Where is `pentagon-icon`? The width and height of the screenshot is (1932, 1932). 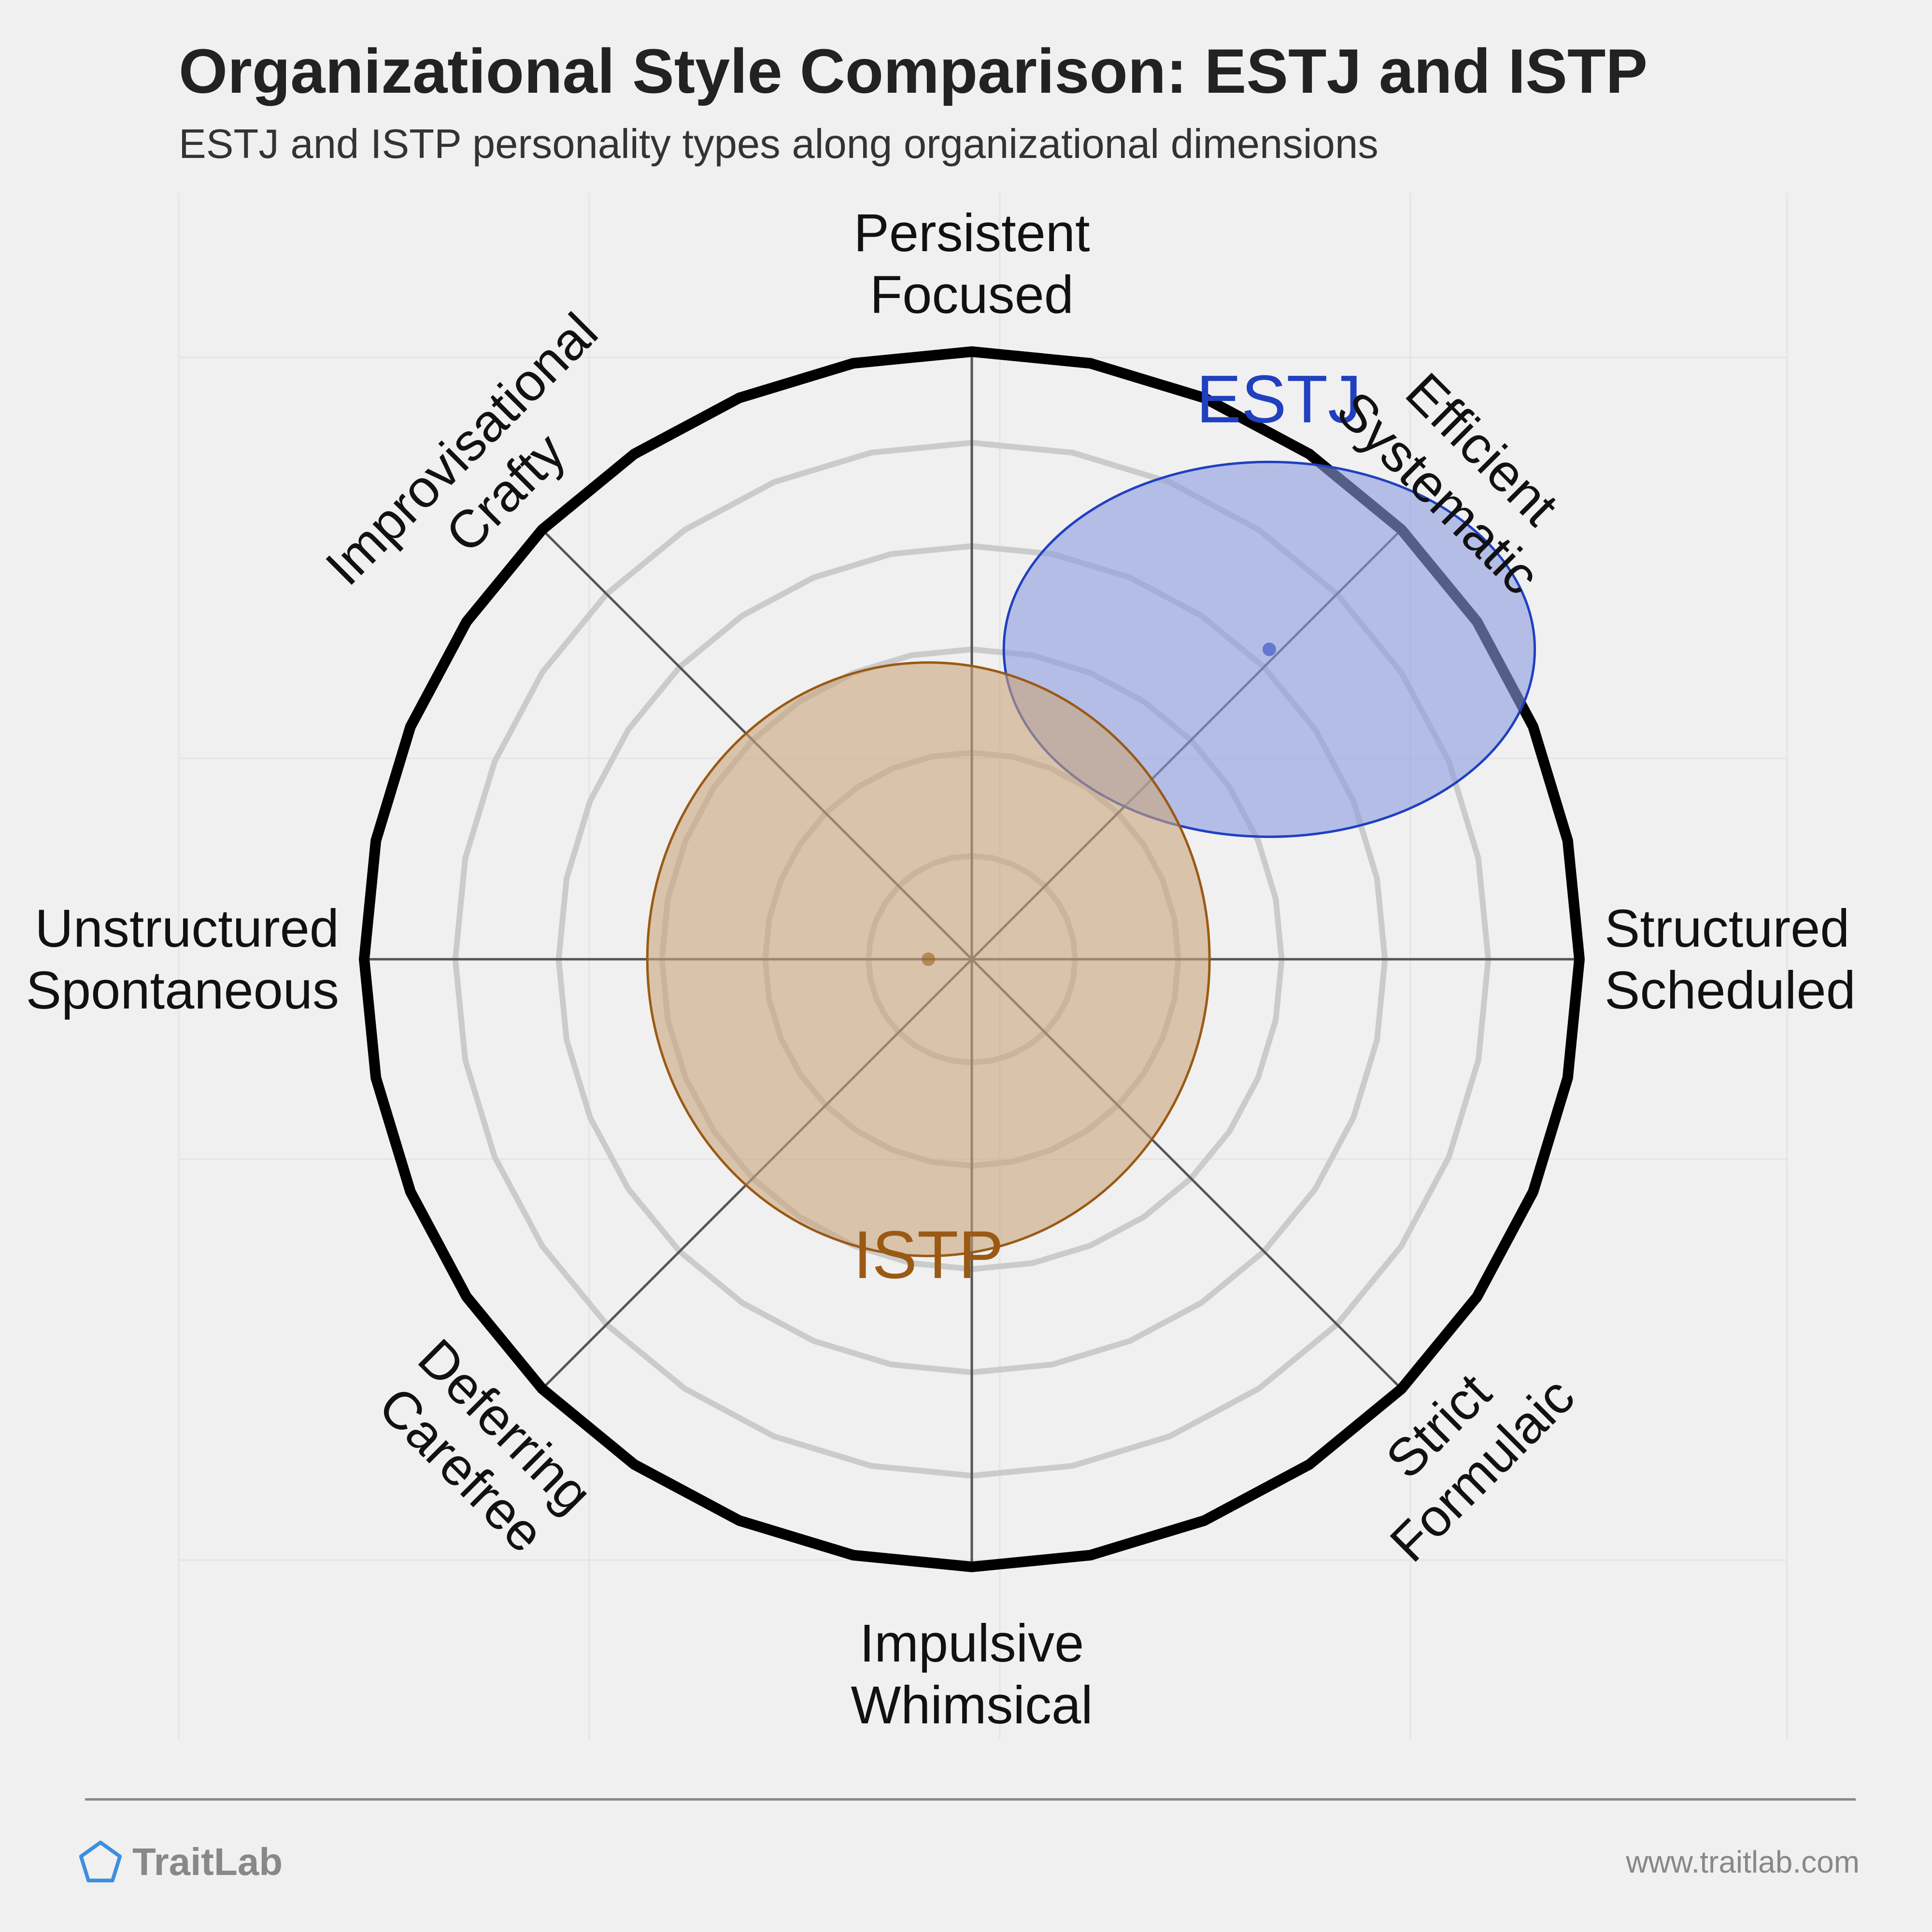 pentagon-icon is located at coordinates (100, 1861).